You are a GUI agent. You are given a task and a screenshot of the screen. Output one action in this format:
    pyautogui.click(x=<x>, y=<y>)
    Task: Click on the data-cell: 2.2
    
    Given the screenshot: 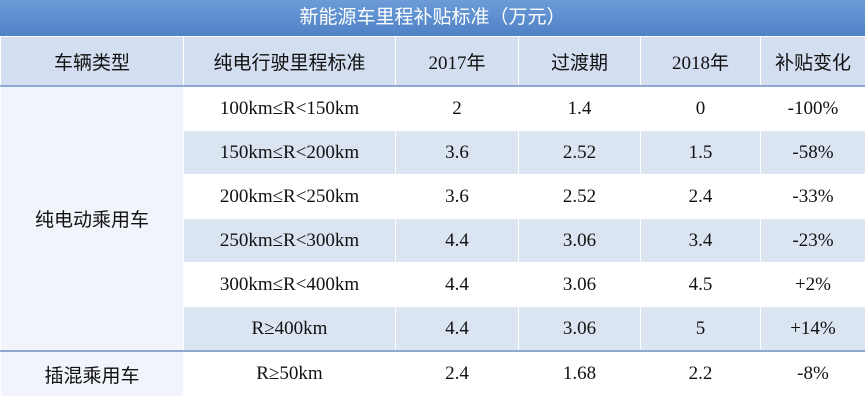 What is the action you would take?
    pyautogui.click(x=700, y=373)
    